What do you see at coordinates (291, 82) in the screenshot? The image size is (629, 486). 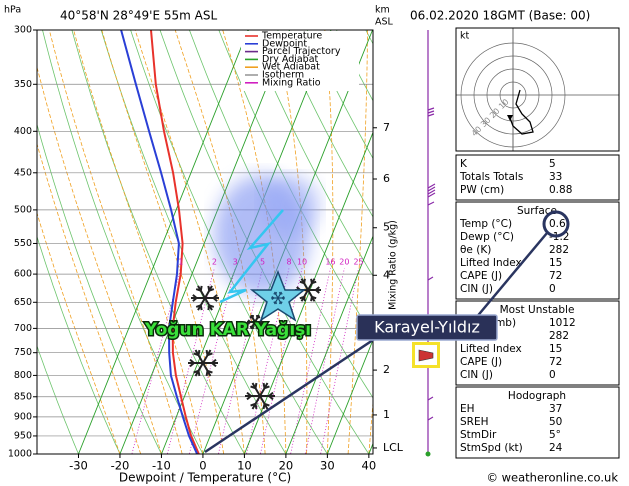 I see `legend-label: Mixing Ratio` at bounding box center [291, 82].